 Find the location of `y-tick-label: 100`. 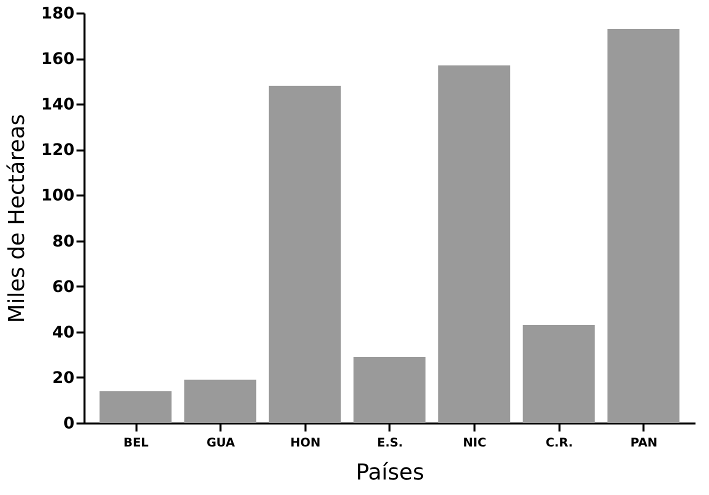

y-tick-label: 100 is located at coordinates (57, 195).